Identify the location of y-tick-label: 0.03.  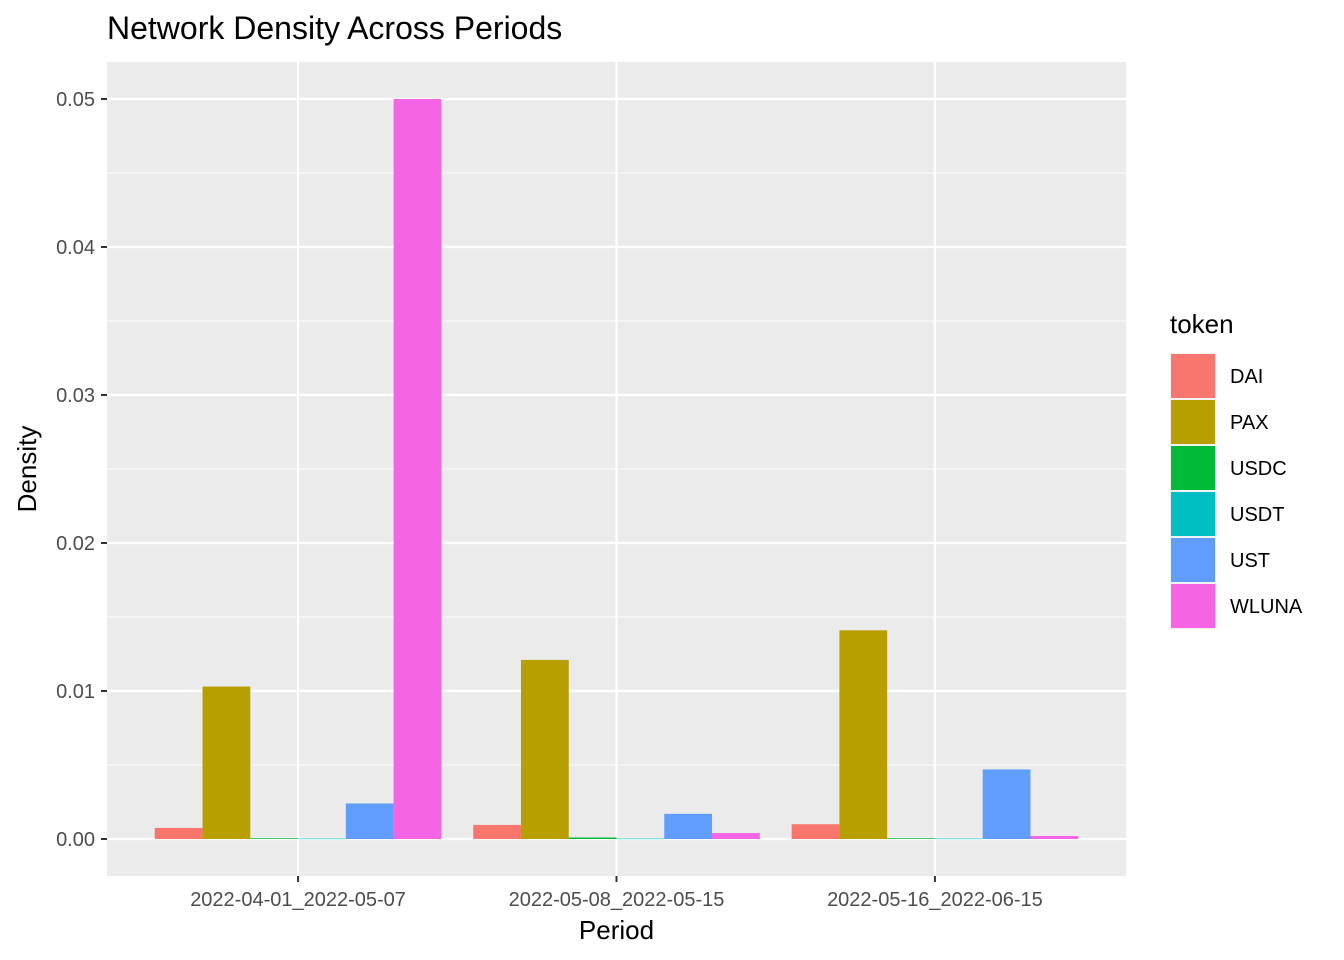
(75, 396).